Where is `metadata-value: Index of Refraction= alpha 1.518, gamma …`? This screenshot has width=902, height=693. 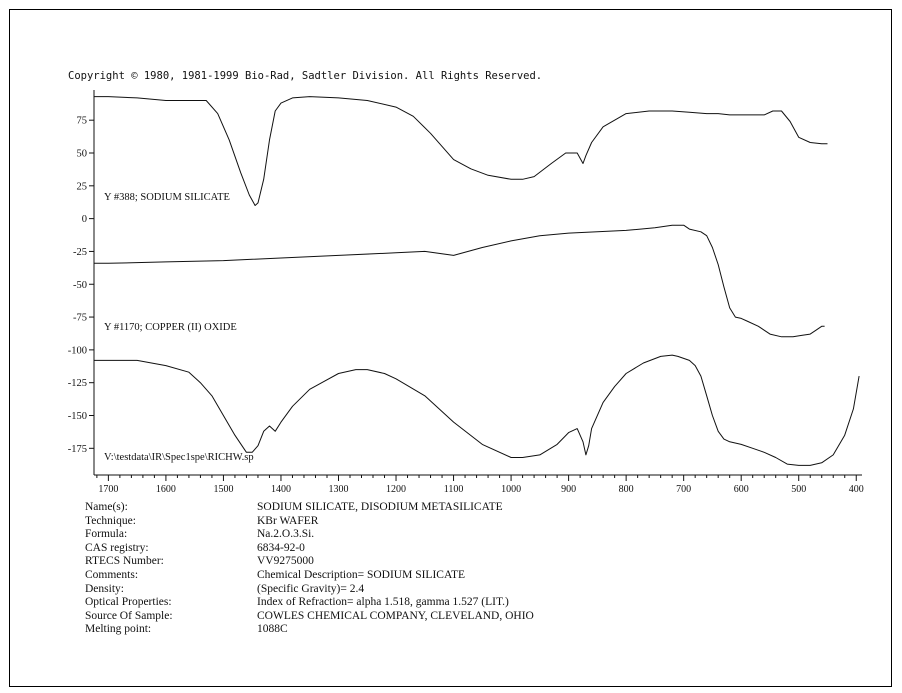 metadata-value: Index of Refraction= alpha 1.518, gamma … is located at coordinates (383, 602).